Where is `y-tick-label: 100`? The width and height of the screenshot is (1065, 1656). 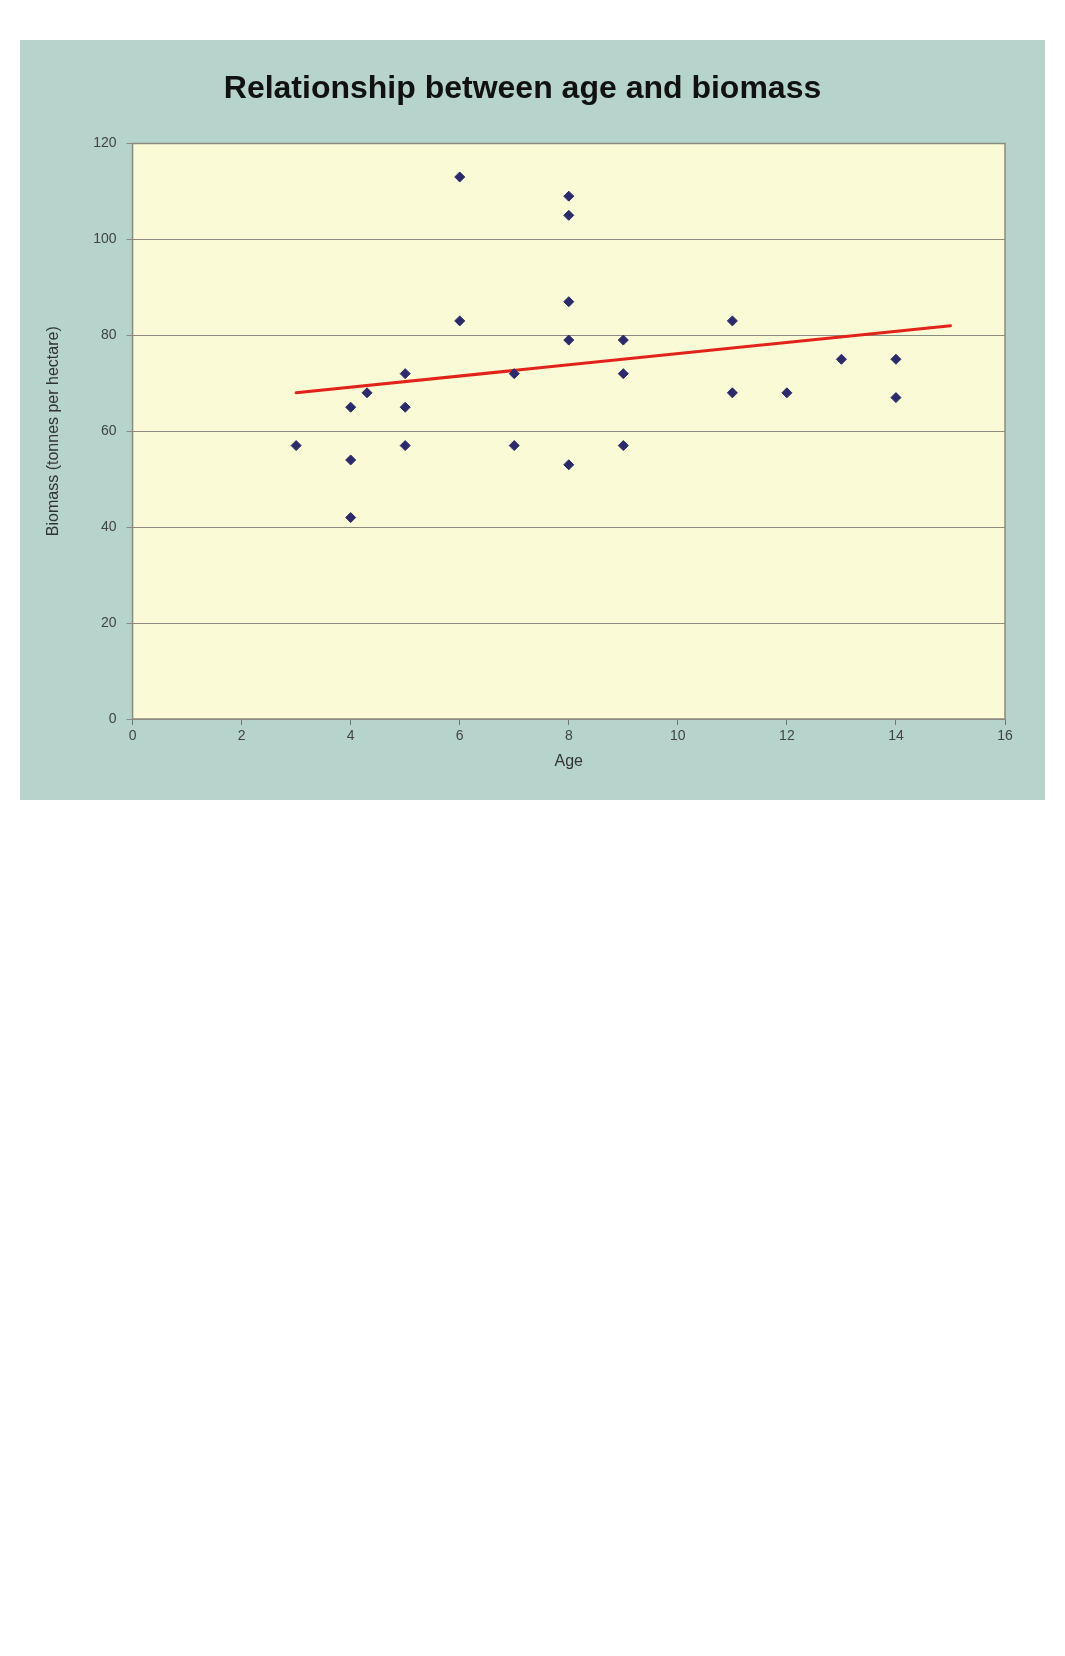
y-tick-label: 100 is located at coordinates (105, 238).